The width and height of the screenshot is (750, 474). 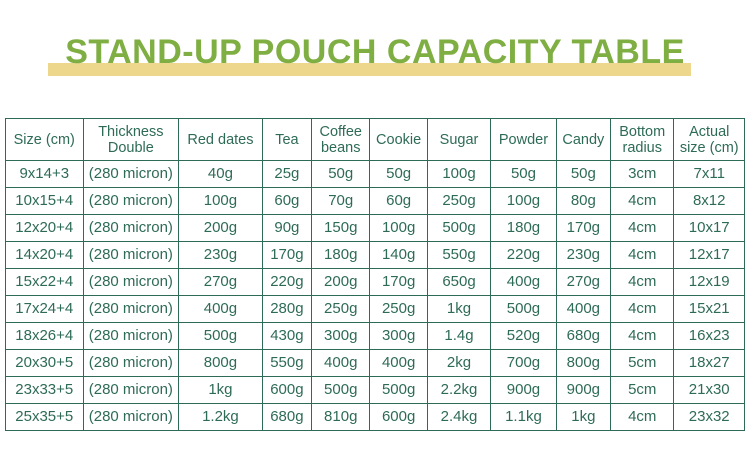 What do you see at coordinates (398, 139) in the screenshot?
I see `column-header: Cookie` at bounding box center [398, 139].